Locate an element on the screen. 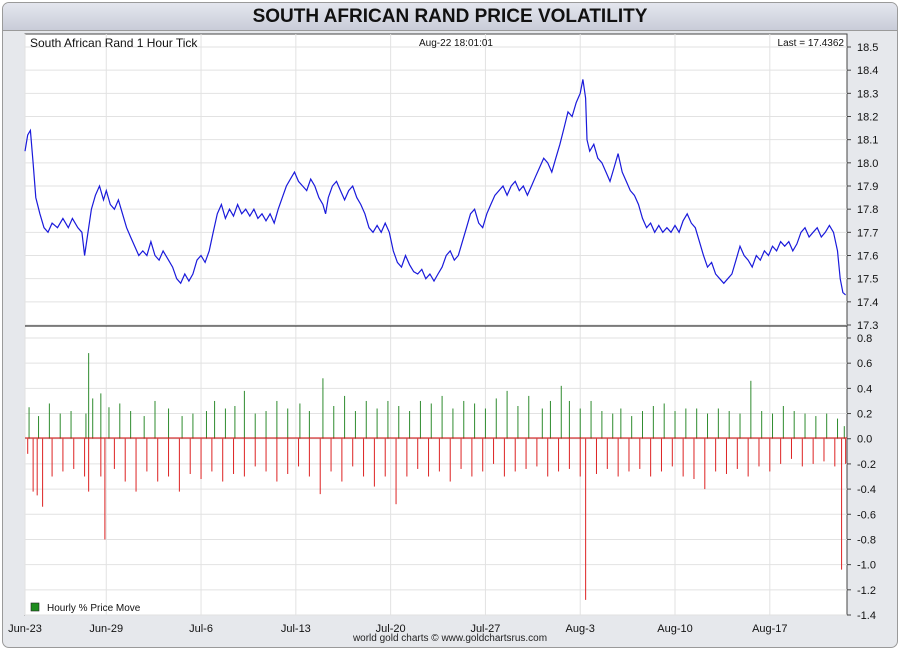  legend-swatch is located at coordinates (35, 607).